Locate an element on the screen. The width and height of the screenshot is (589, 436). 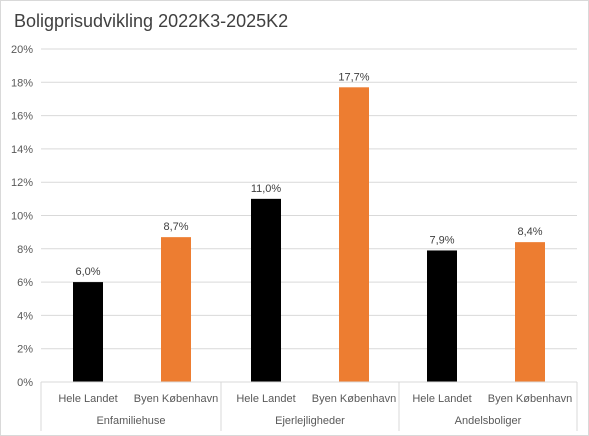
data-label: 11,0% is located at coordinates (266, 189).